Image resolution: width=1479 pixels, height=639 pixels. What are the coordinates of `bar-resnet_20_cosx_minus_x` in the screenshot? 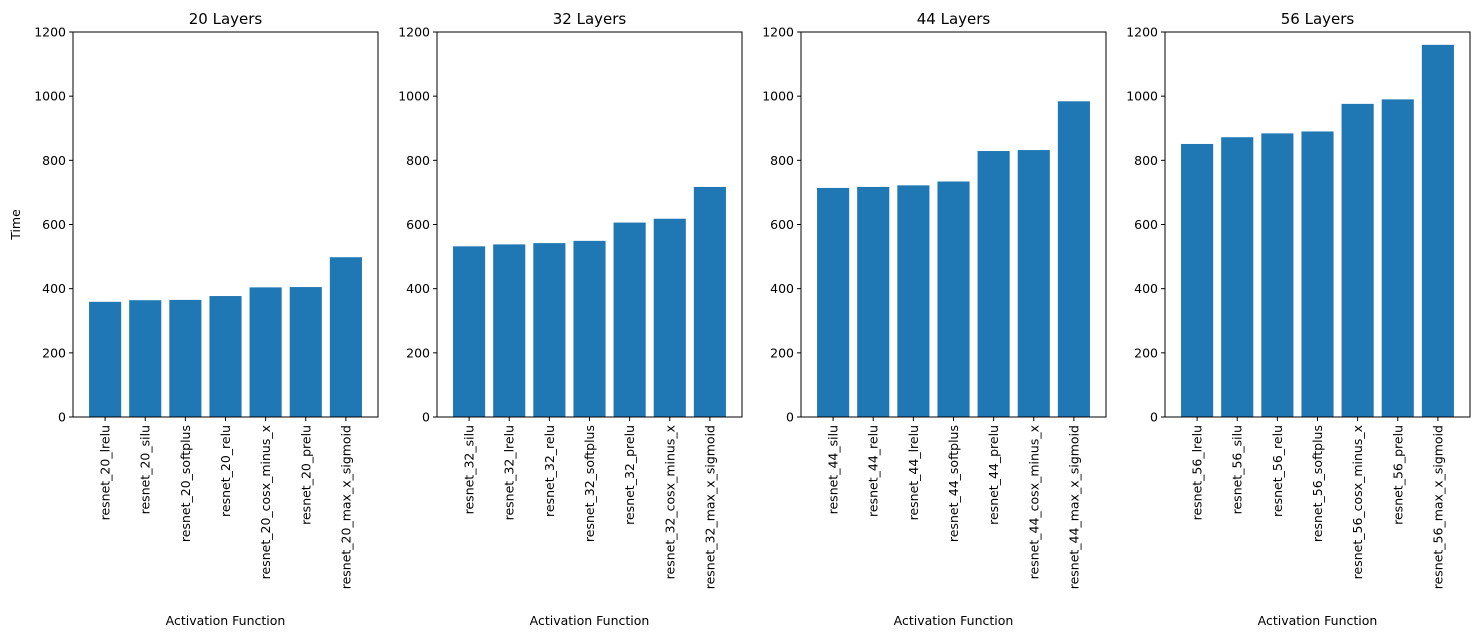 It's located at (265, 352).